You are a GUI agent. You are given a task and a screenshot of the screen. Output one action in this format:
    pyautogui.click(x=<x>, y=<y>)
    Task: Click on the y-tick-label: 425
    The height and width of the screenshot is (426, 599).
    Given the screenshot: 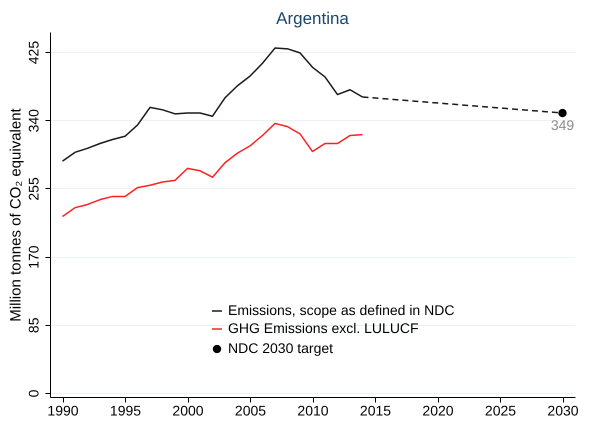 What is the action you would take?
    pyautogui.click(x=34, y=52)
    